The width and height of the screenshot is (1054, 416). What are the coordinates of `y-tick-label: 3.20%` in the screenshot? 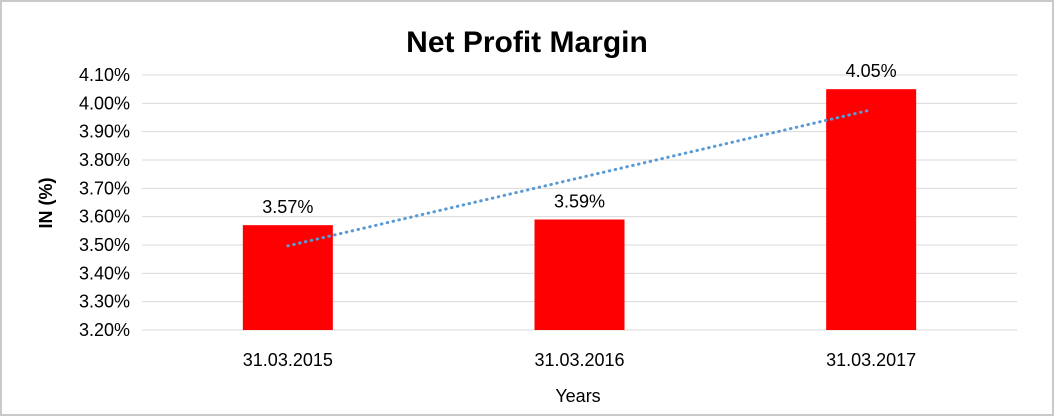 It's located at (104, 330).